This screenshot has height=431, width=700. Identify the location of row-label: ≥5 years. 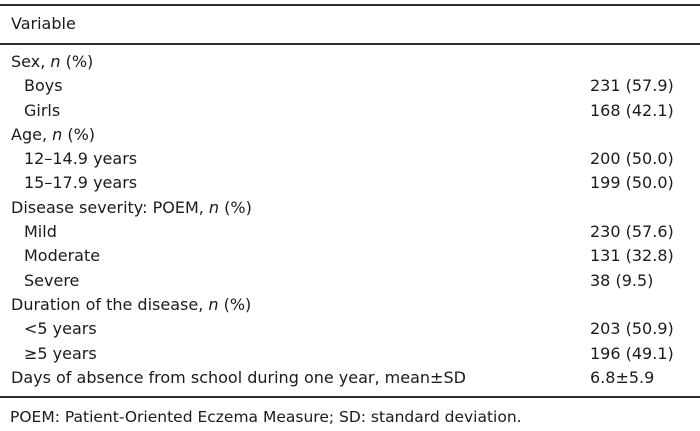
(60, 353).